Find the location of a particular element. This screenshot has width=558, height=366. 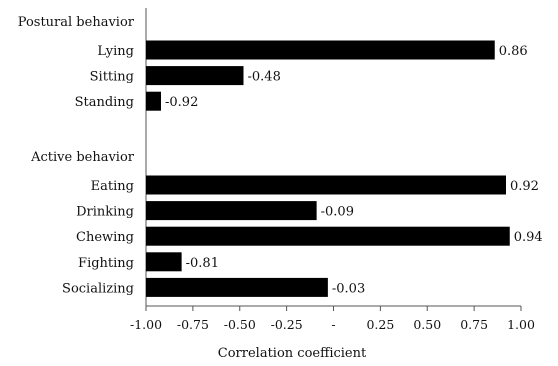

data-label: -0.09 is located at coordinates (337, 212).